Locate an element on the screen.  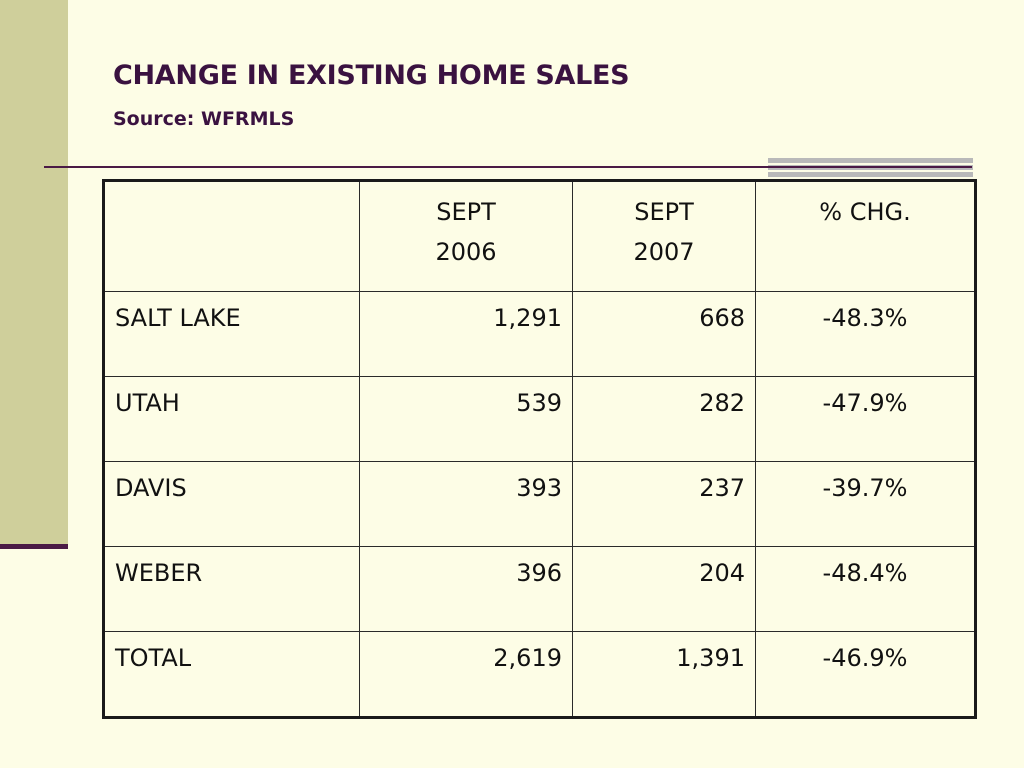
region-cell: SALT LAKE is located at coordinates (231, 334).